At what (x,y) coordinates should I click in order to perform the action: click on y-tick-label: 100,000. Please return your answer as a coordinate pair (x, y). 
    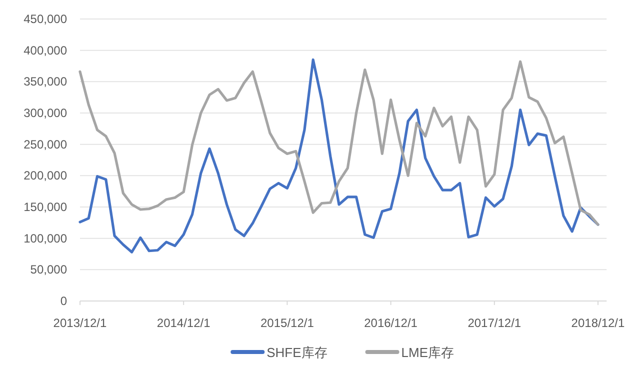
    Looking at the image, I should click on (46, 238).